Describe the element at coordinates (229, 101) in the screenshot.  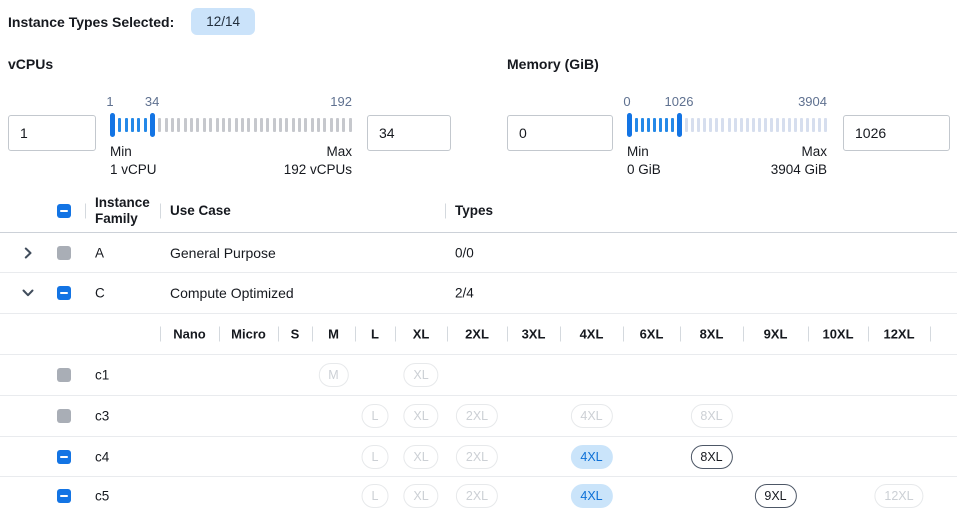
I see `slider-scale-labels: 1 34 192` at that location.